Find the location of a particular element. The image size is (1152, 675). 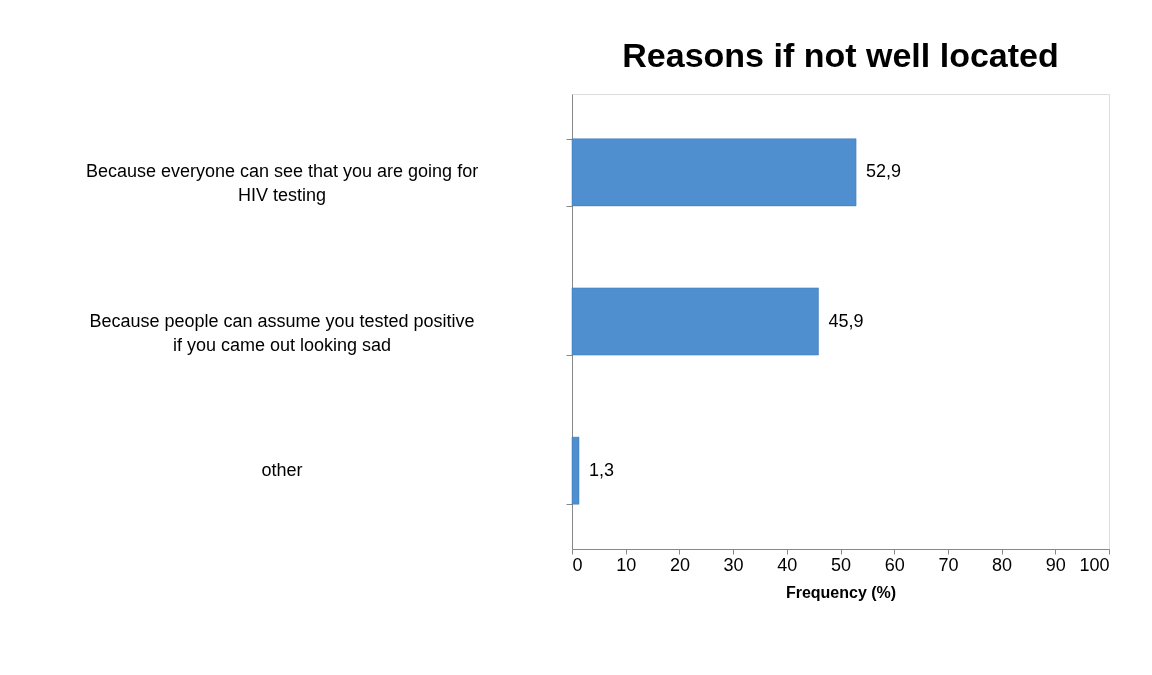

x-tick-label: 60 is located at coordinates (894, 564).